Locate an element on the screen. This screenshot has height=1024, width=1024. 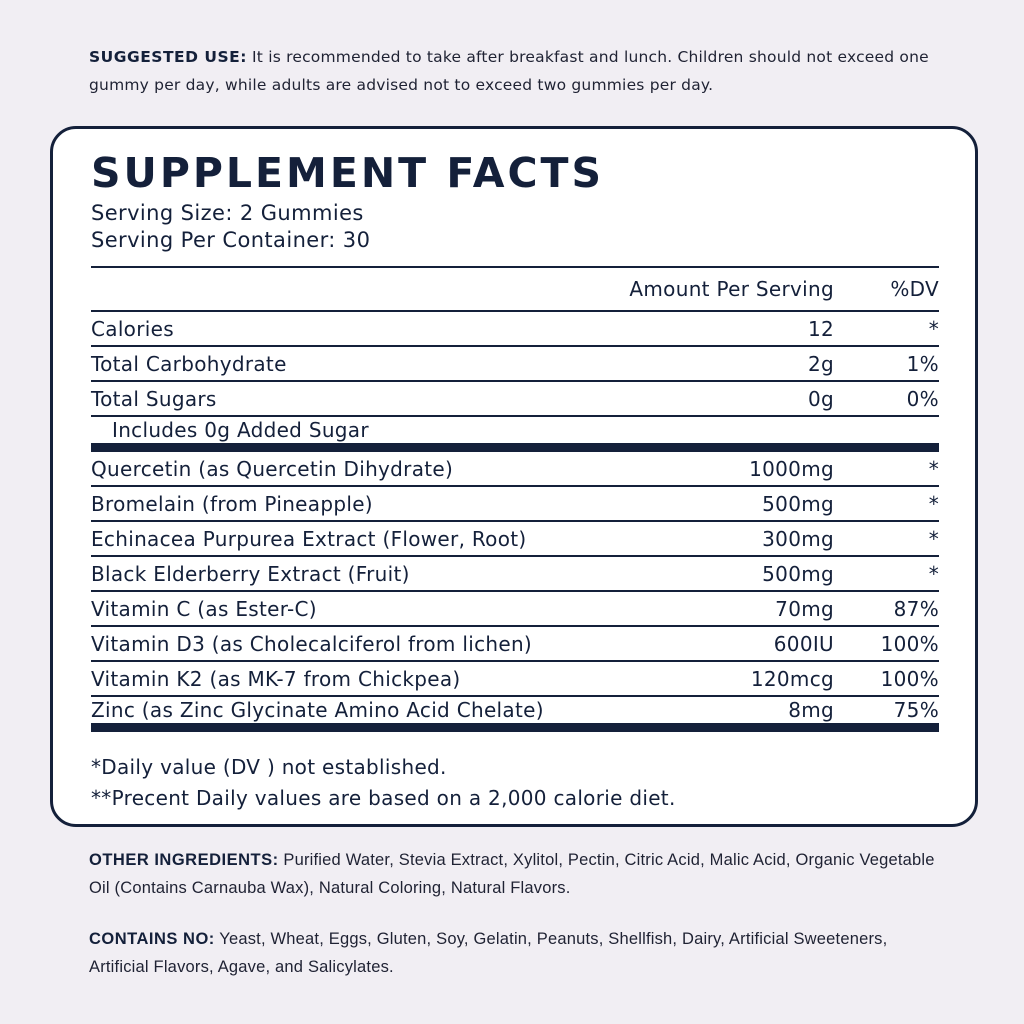
nutrient-name: Includes 0g Added Sugar is located at coordinates (240, 430).